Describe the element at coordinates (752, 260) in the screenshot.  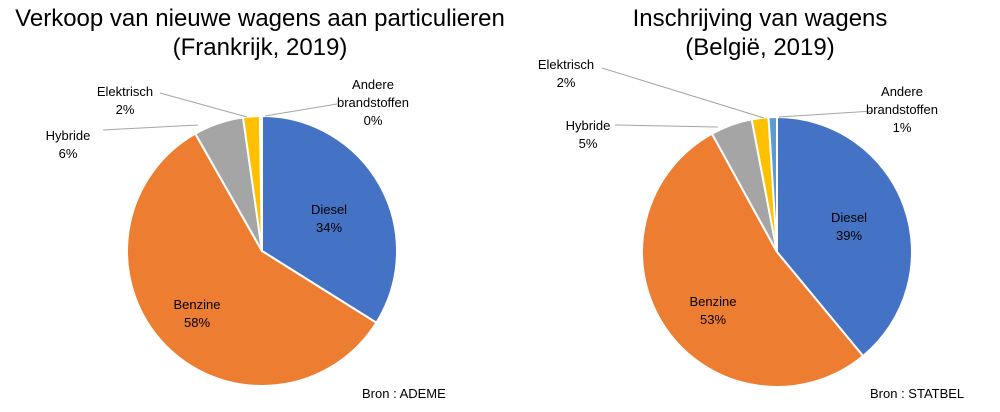
I see `pie-slice-benzine` at that location.